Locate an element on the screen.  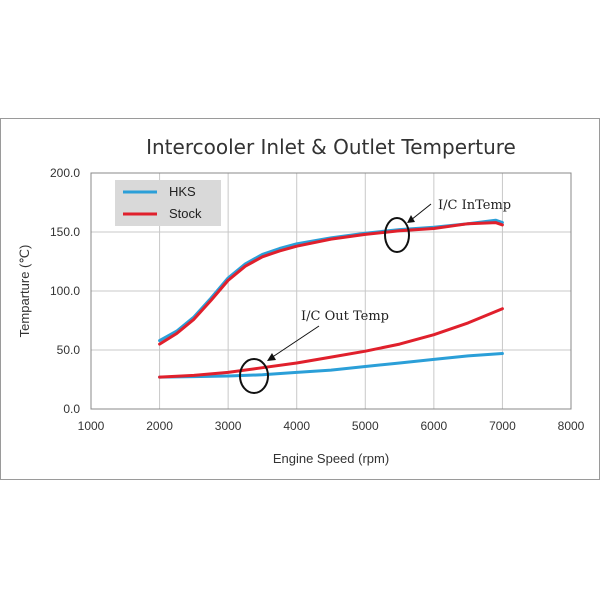
x-ticks: 1000 2000 3000 4000 5000 6000 7000 8000 is located at coordinates (331, 426).